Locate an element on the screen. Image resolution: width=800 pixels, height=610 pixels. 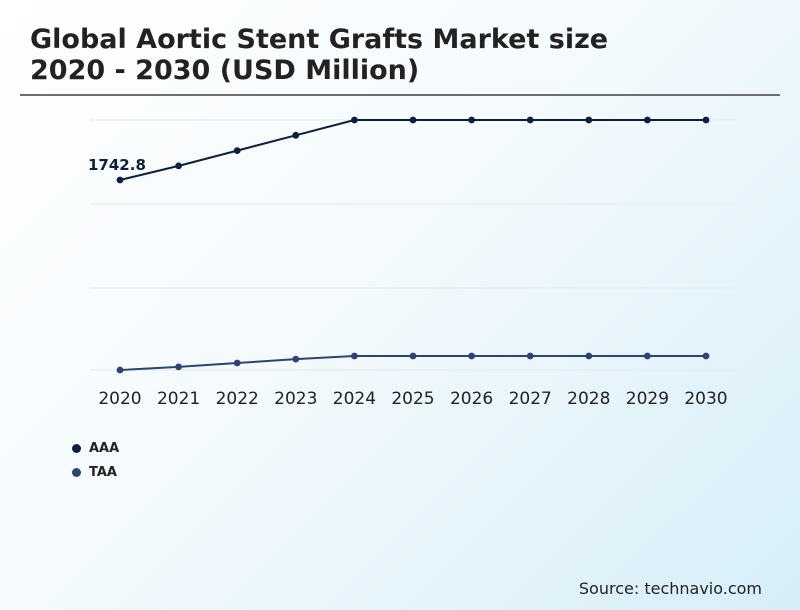
data-labels: 1742.8 is located at coordinates (117, 165).